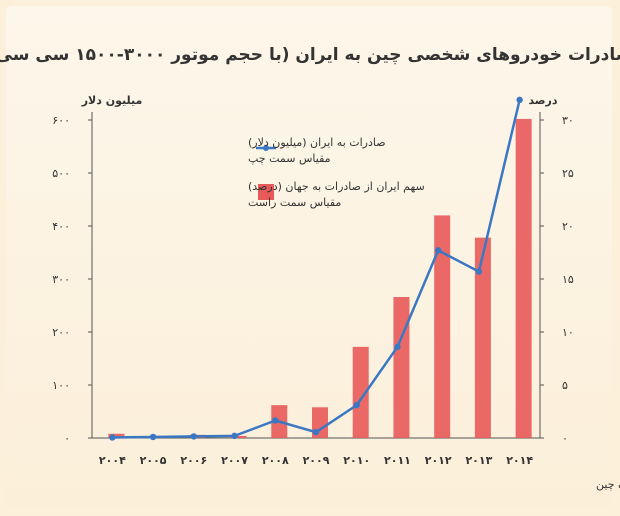 The height and width of the screenshot is (516, 620). I want to click on left-tick-label: ۶۰۰, so click(61, 120).